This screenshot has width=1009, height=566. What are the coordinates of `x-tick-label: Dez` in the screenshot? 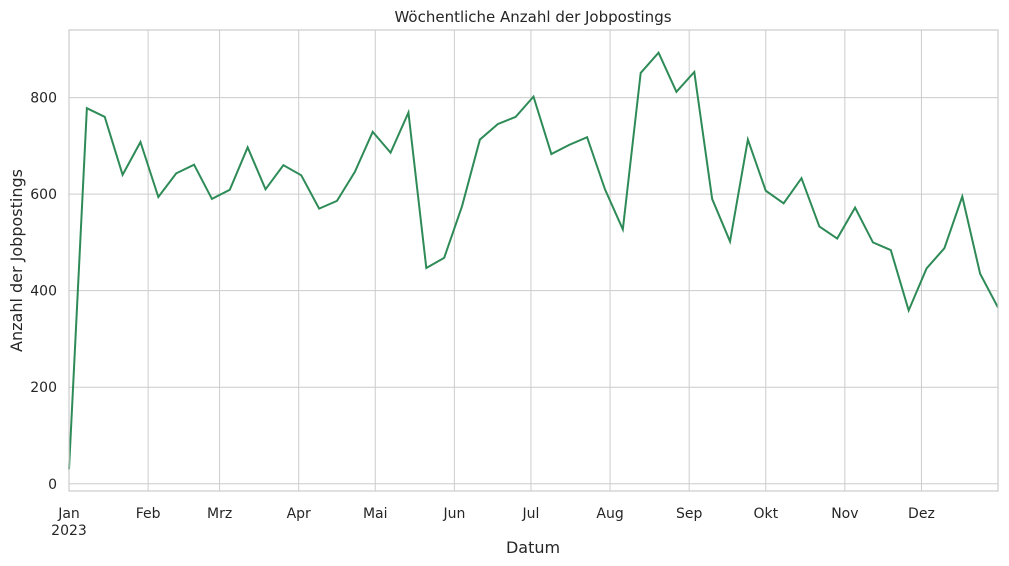 It's located at (921, 514).